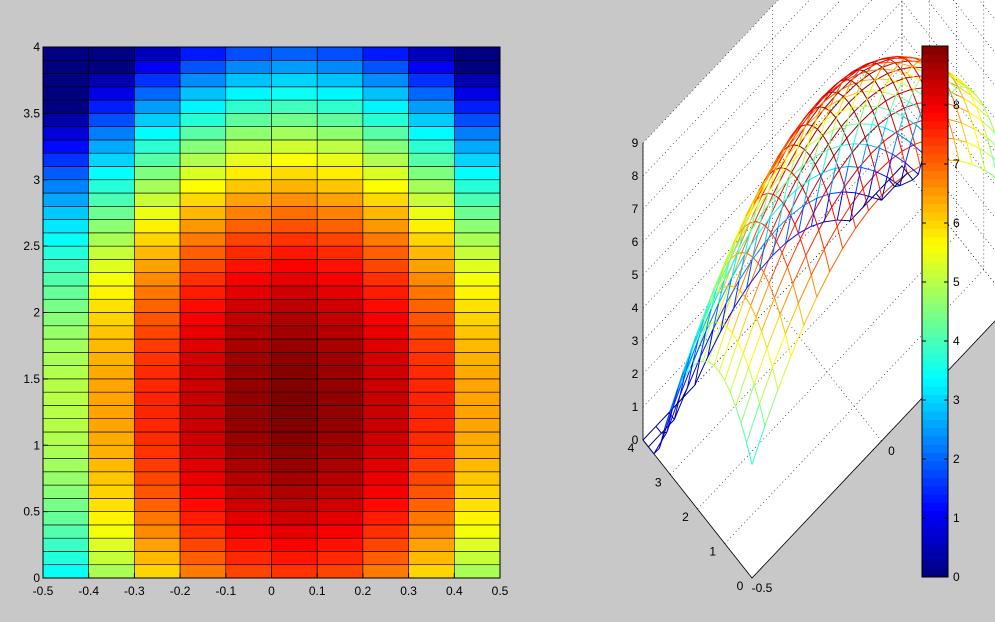  What do you see at coordinates (36, 445) in the screenshot?
I see `y-tick-label: 1` at bounding box center [36, 445].